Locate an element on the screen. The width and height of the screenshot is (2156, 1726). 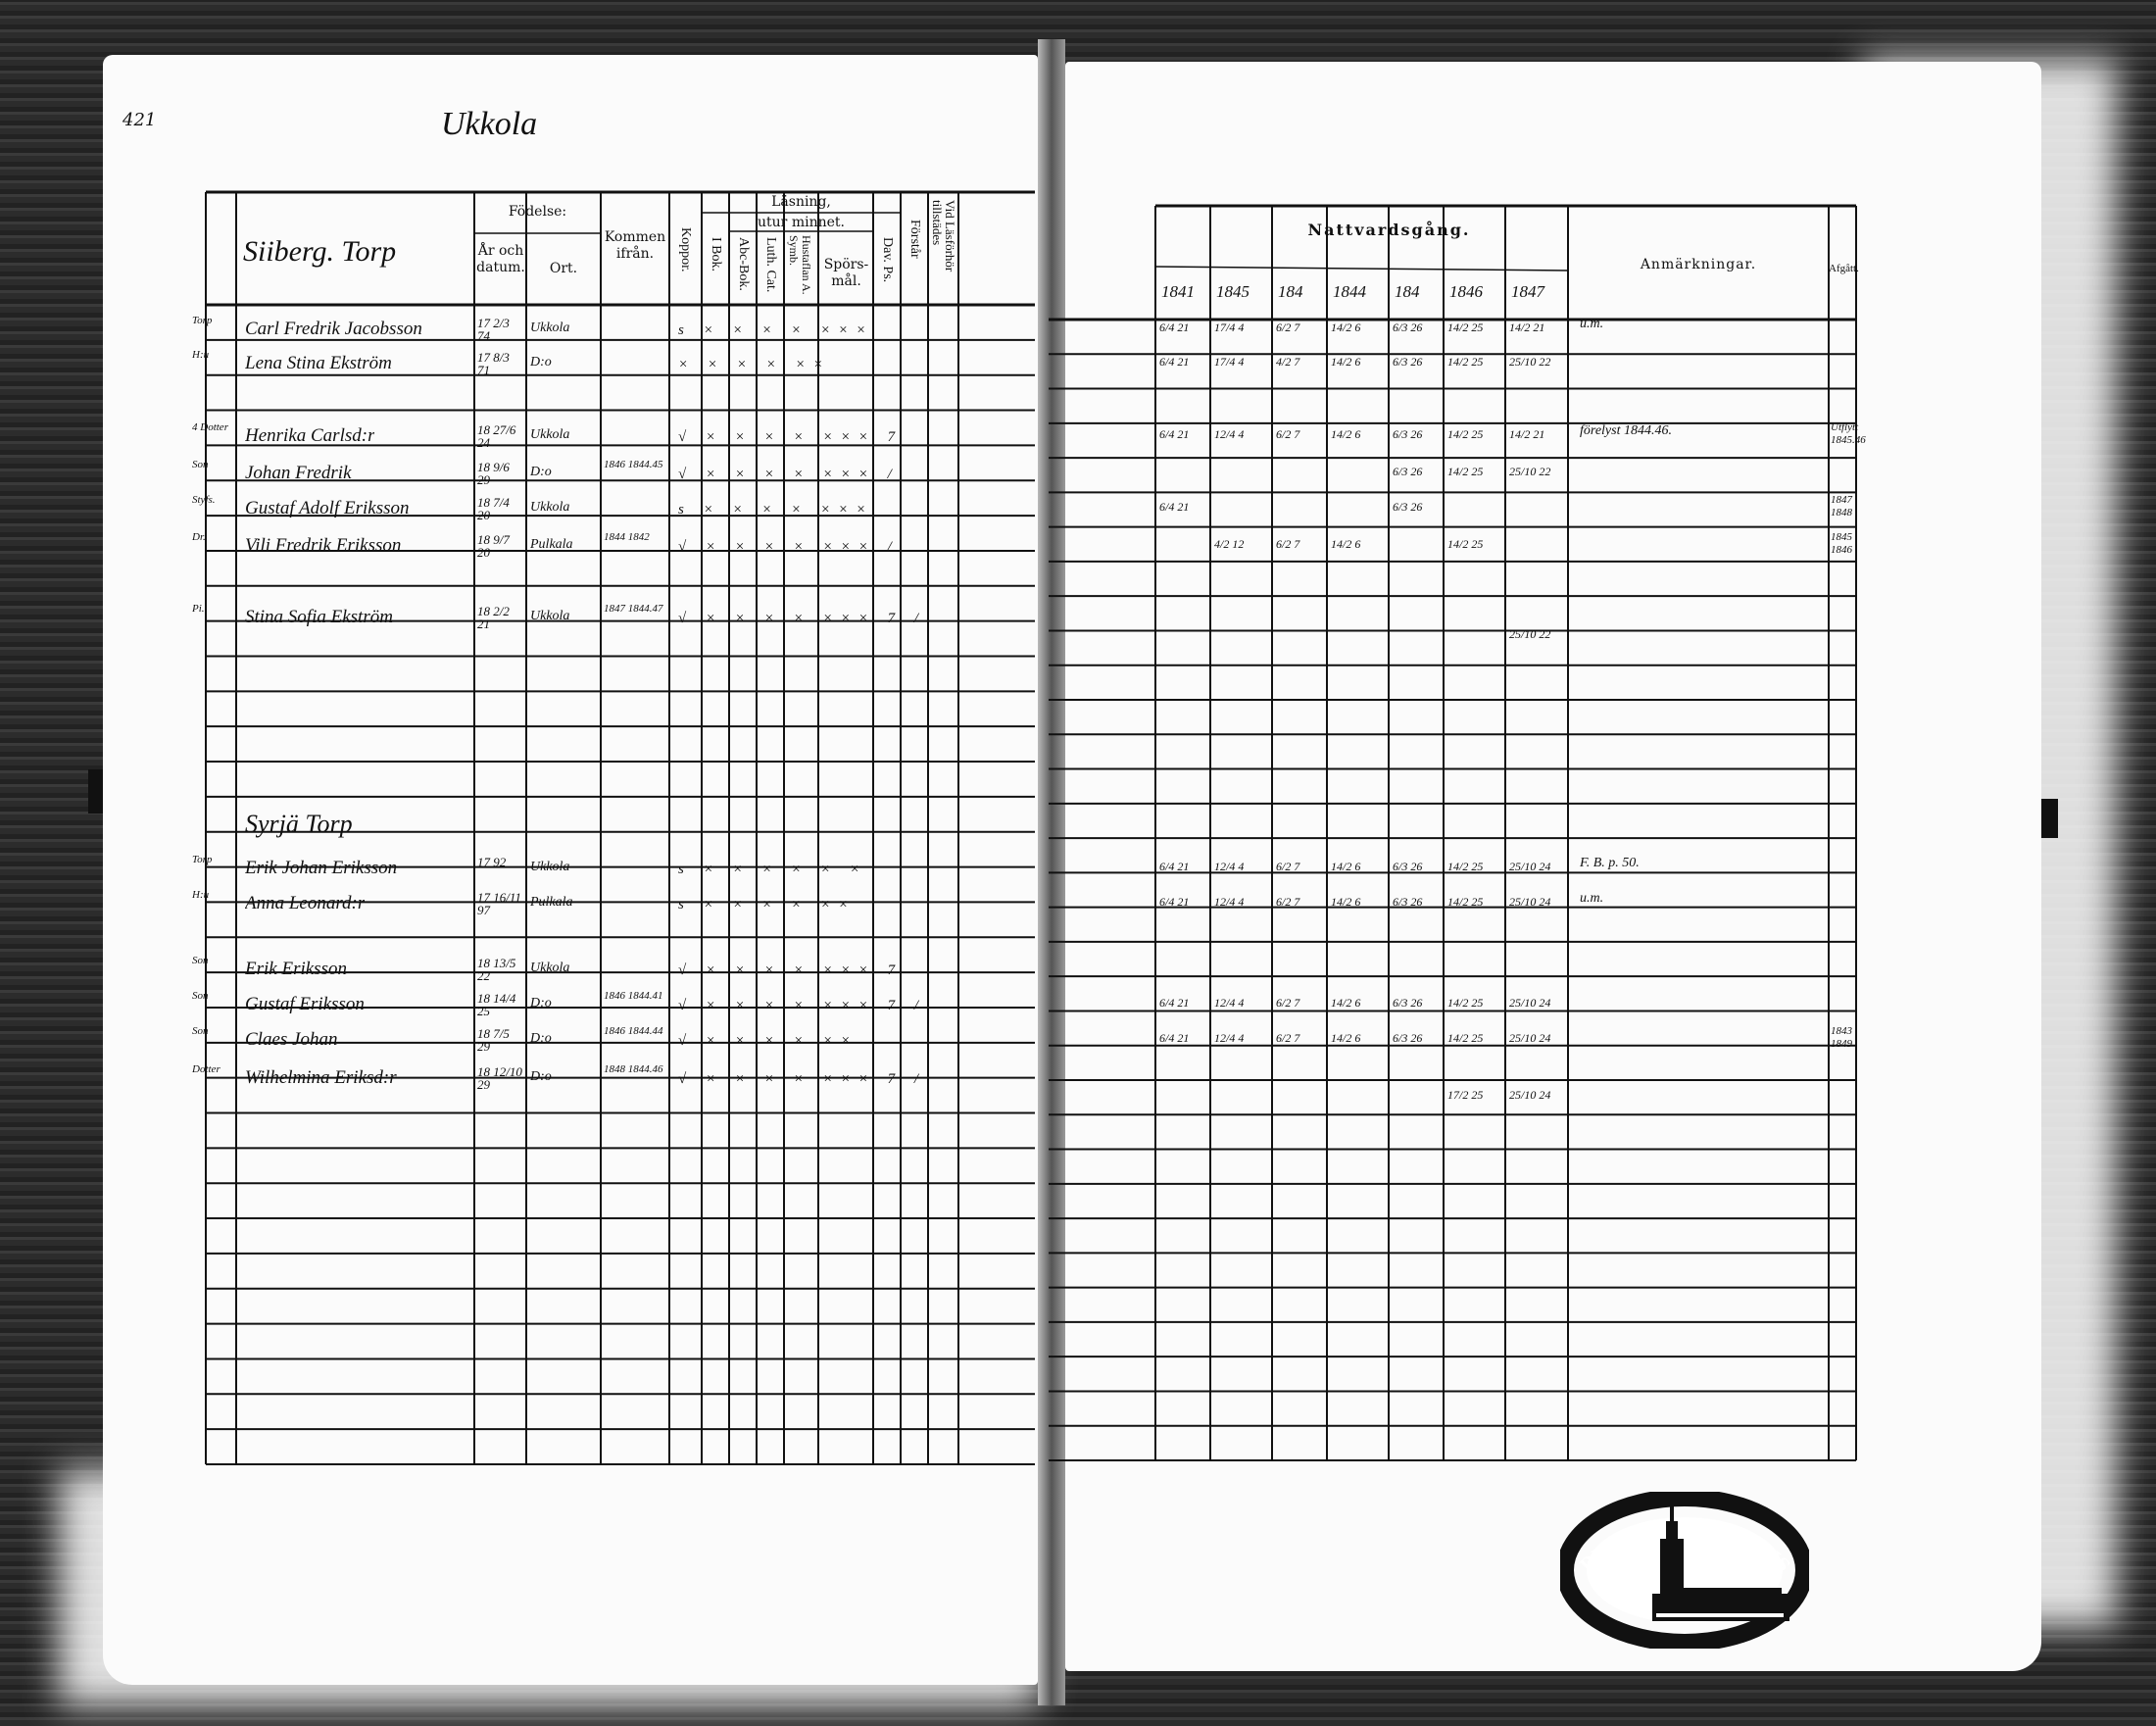
section-title-siiberg: Siiberg. Torp is located at coordinates (320, 251).